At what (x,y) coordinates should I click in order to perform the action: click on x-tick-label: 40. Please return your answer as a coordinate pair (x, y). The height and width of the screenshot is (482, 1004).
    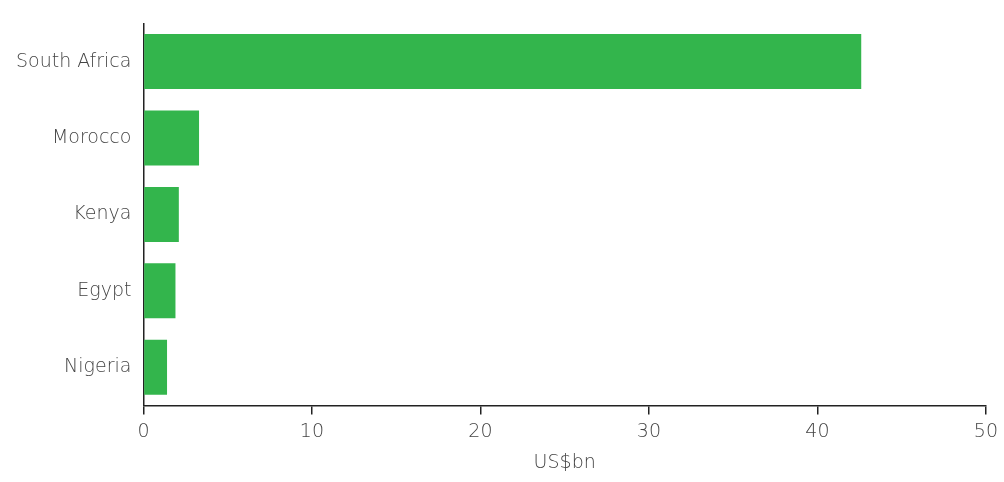
    Looking at the image, I should click on (817, 429).